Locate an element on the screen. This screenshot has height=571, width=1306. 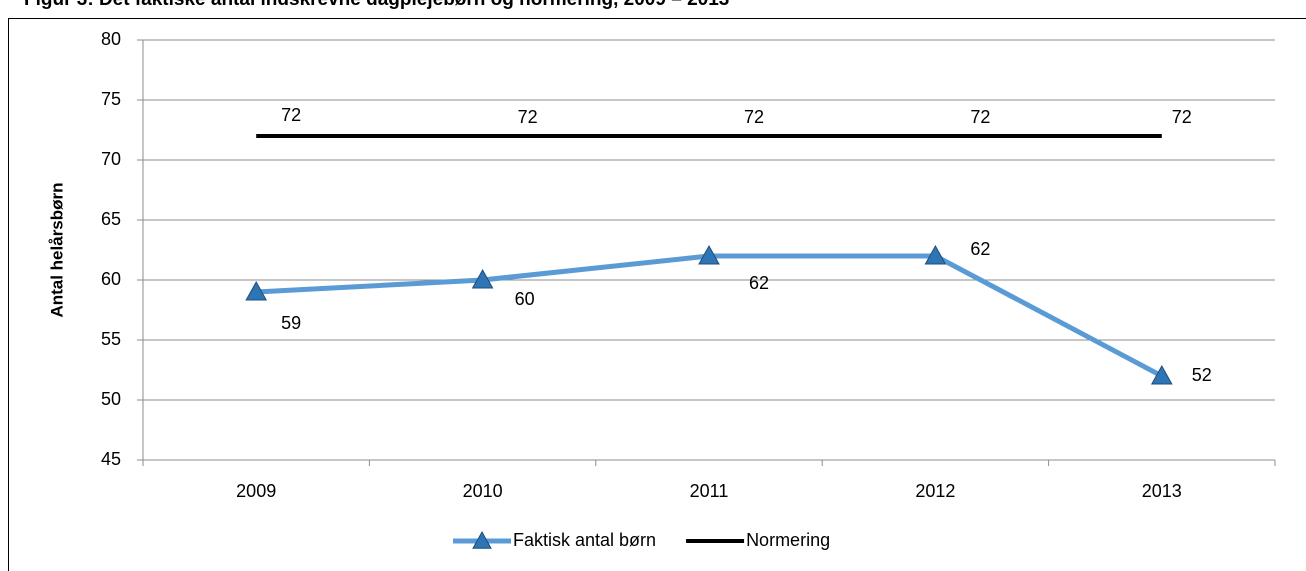
legend-label: Normering is located at coordinates (788, 540).